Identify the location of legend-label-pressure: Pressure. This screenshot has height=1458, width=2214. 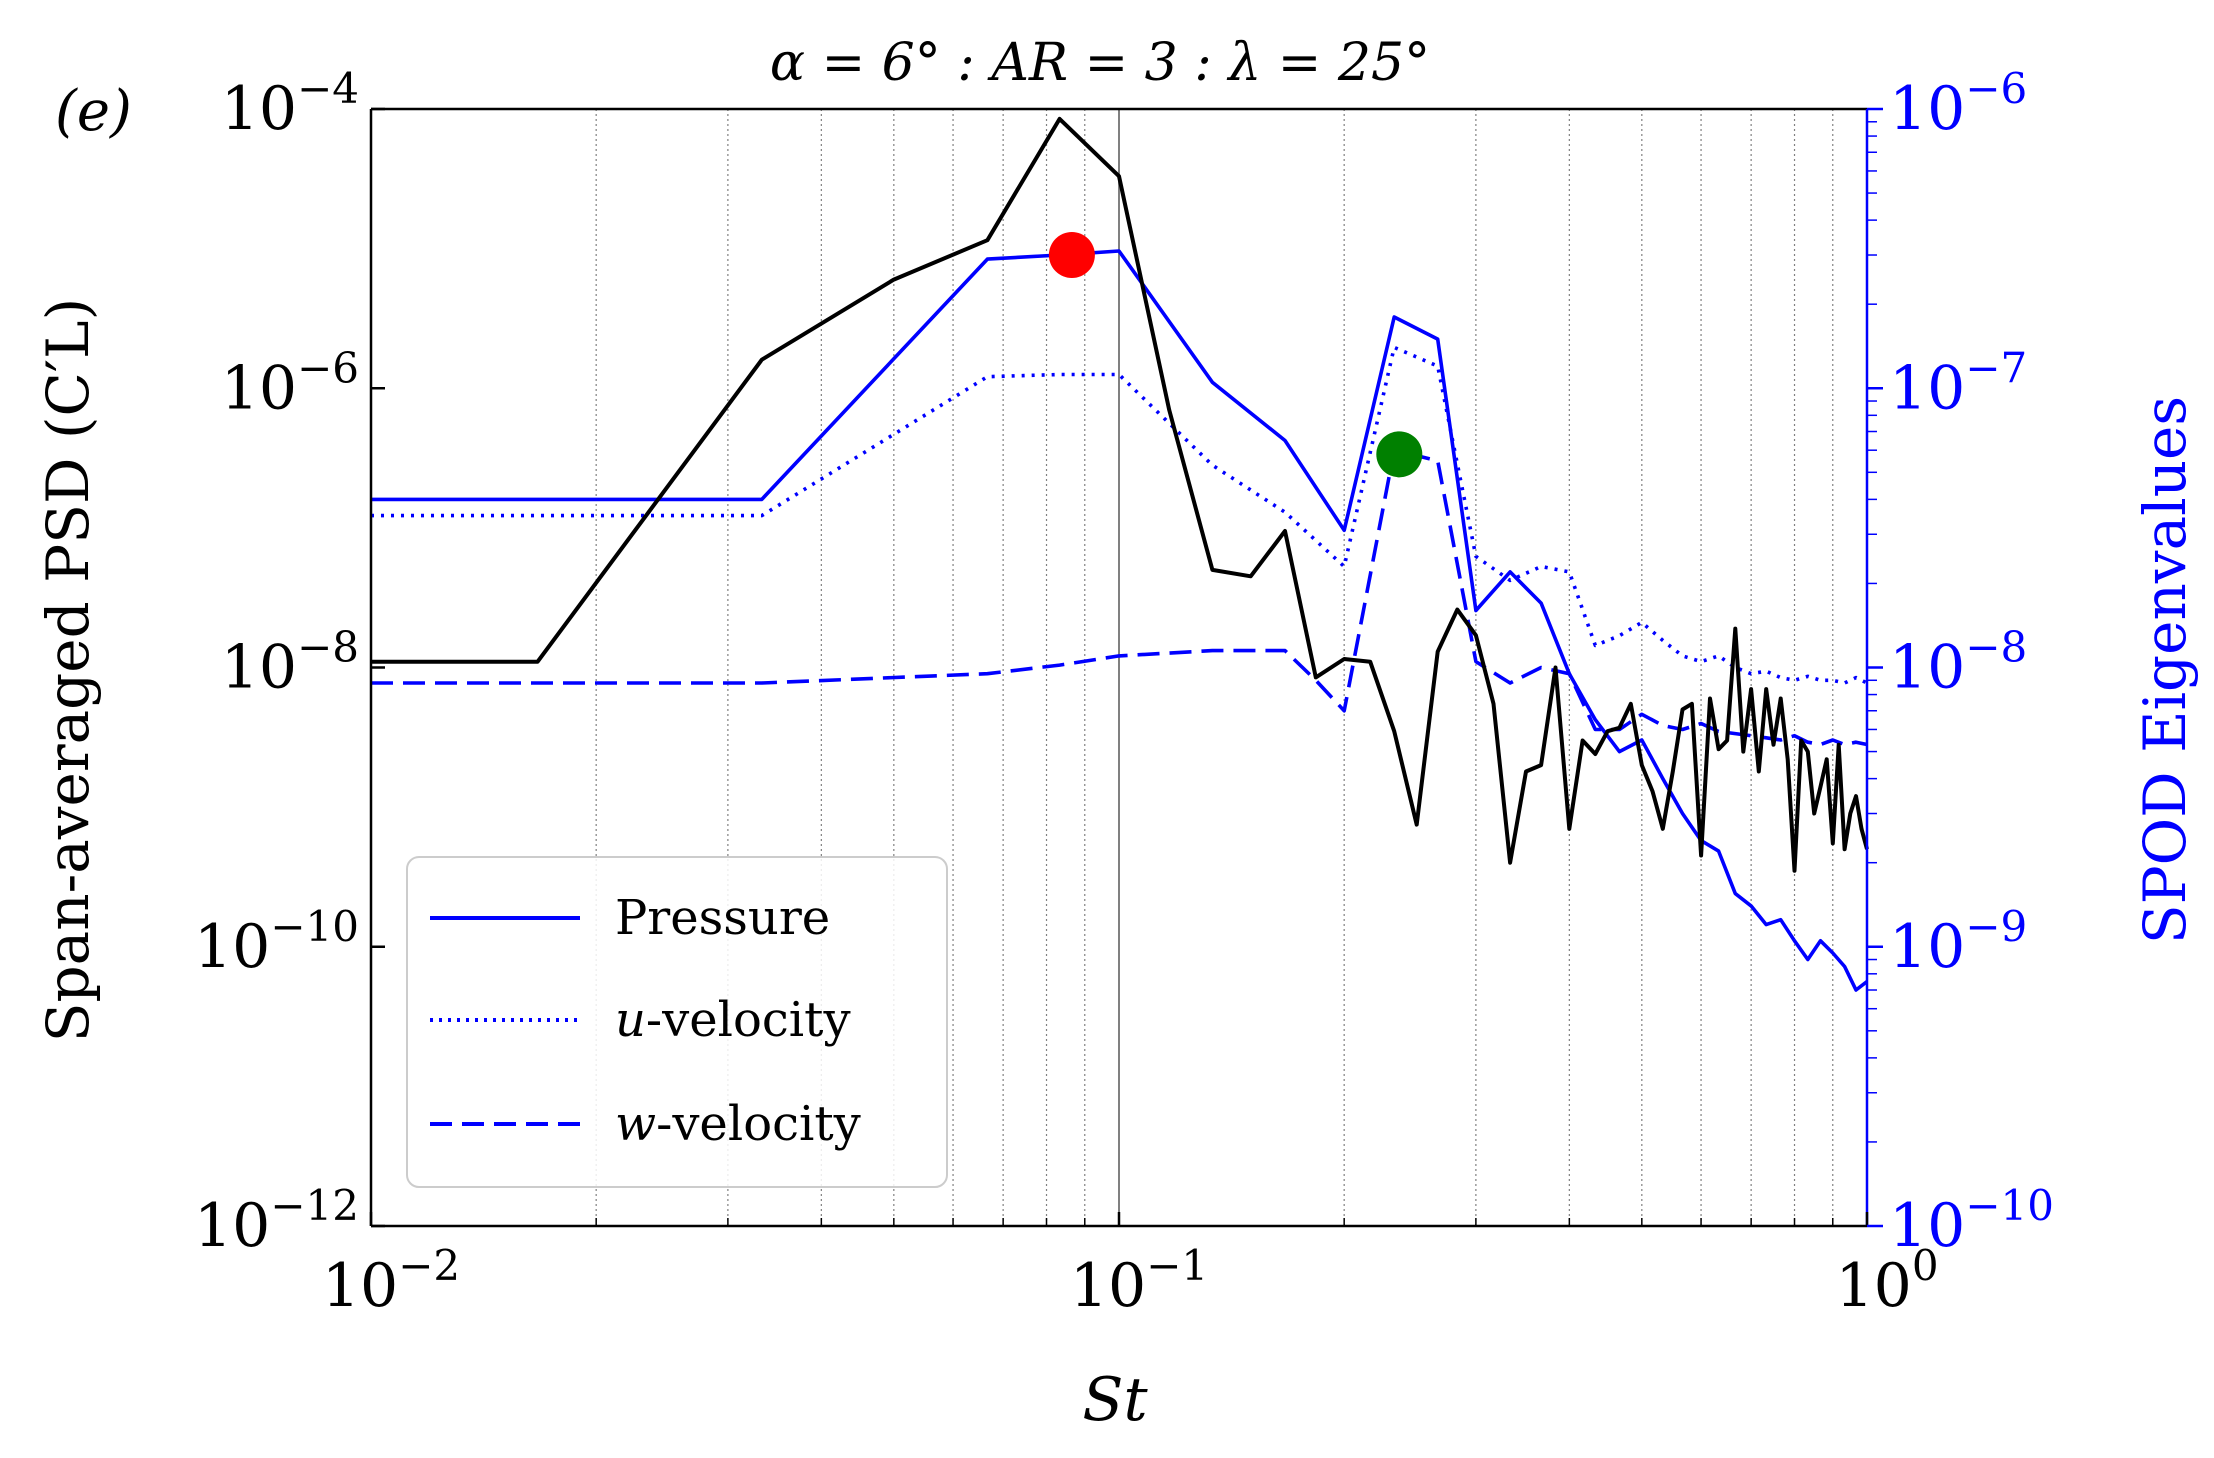
(722, 918).